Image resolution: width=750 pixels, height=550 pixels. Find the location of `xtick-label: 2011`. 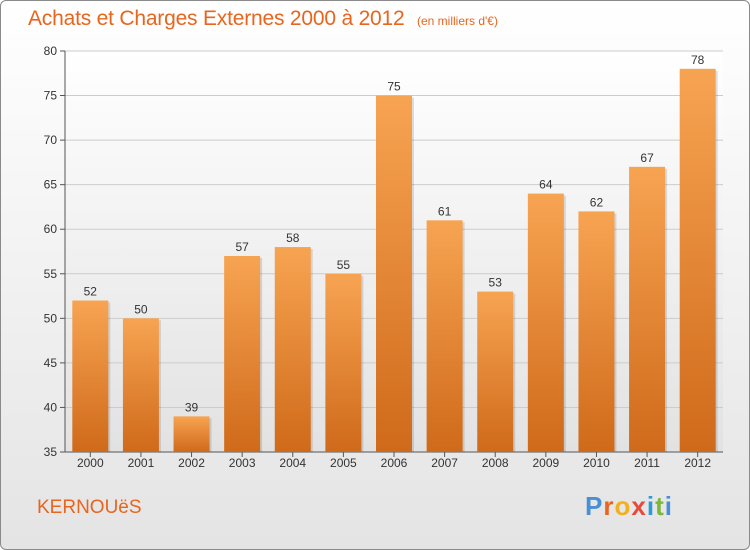

xtick-label: 2011 is located at coordinates (647, 463).